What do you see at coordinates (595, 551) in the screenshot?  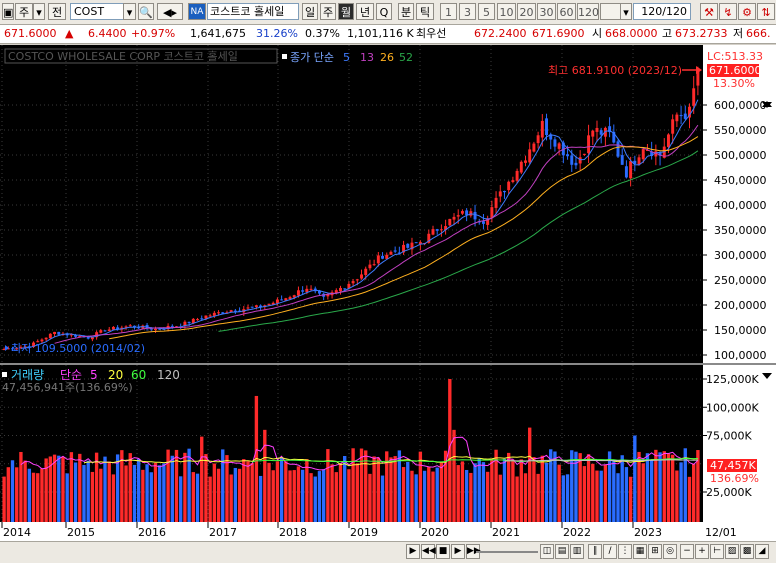 I see `candle-icon: ∥` at bounding box center [595, 551].